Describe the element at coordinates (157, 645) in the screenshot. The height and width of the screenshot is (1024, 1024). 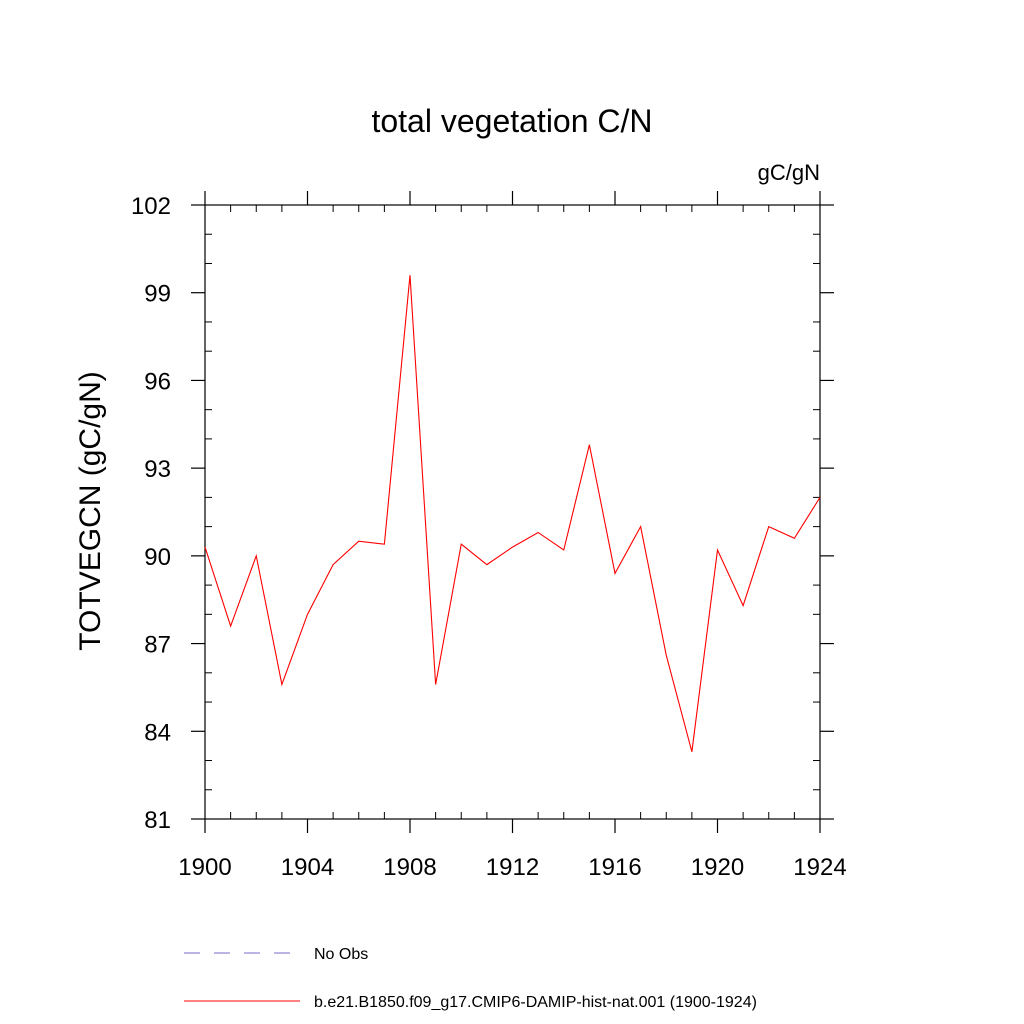
I see `y-tick-label: 87` at that location.